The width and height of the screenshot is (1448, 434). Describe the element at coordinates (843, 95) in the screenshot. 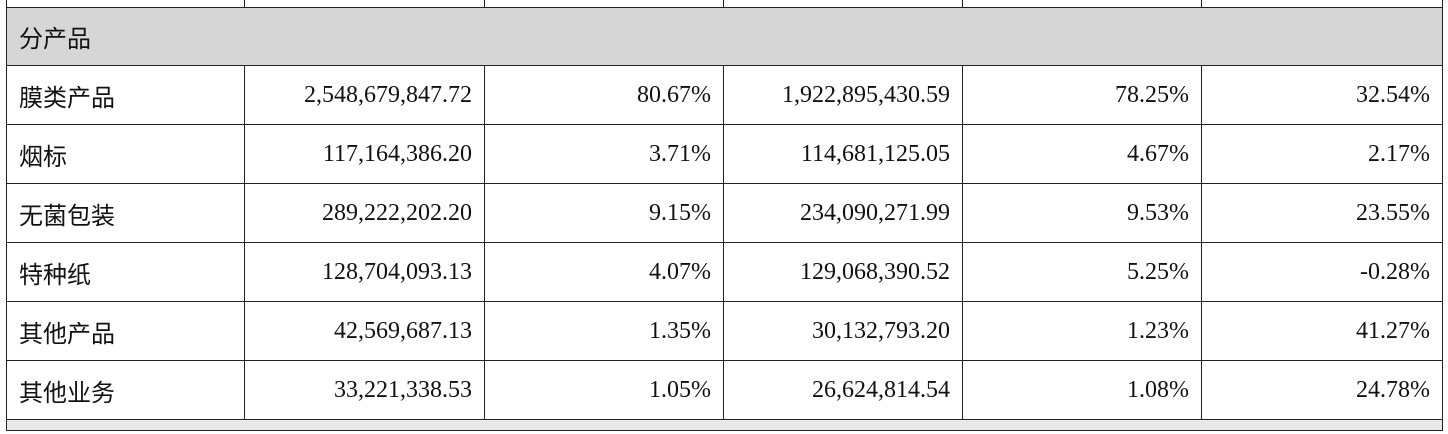

I see `table-cell: 1,922,895,430.59` at that location.